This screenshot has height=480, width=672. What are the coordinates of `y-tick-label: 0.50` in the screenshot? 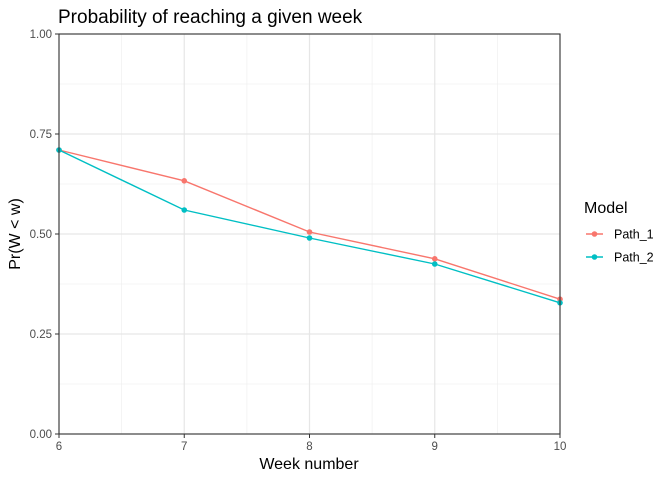 It's located at (41, 235).